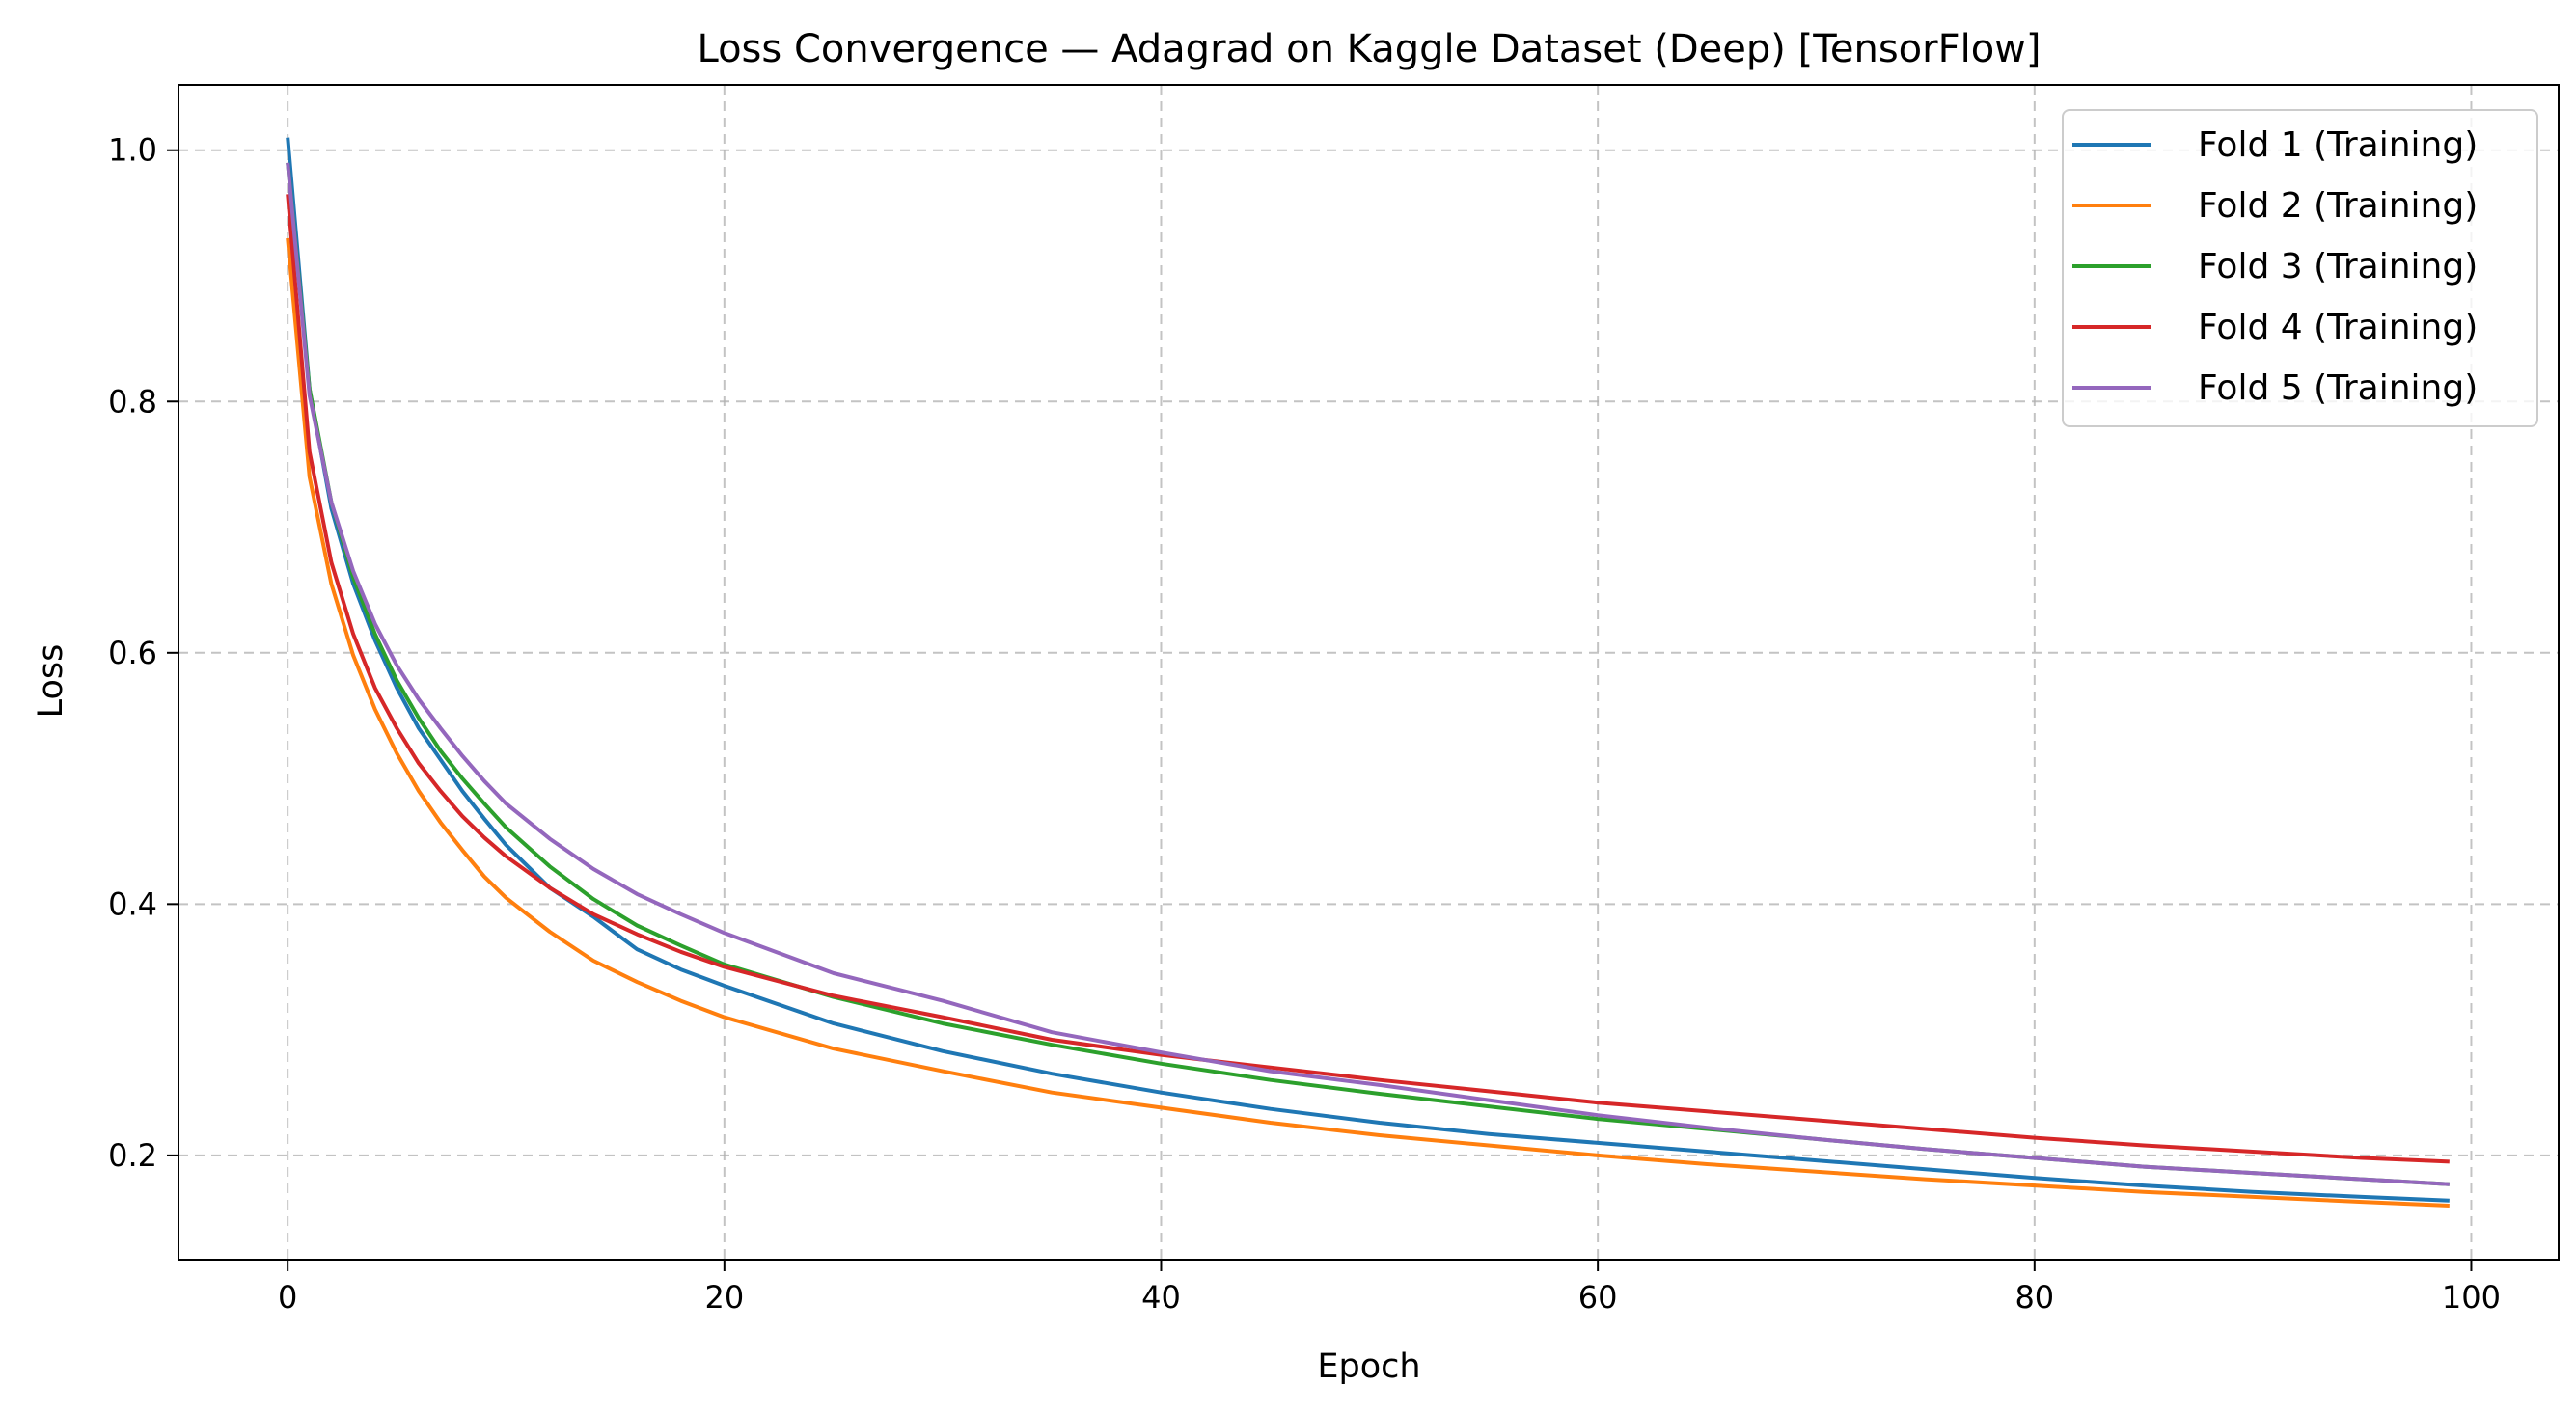 Image resolution: width=2576 pixels, height=1414 pixels. What do you see at coordinates (133, 150) in the screenshot?
I see `y-tick-label: 1.0` at bounding box center [133, 150].